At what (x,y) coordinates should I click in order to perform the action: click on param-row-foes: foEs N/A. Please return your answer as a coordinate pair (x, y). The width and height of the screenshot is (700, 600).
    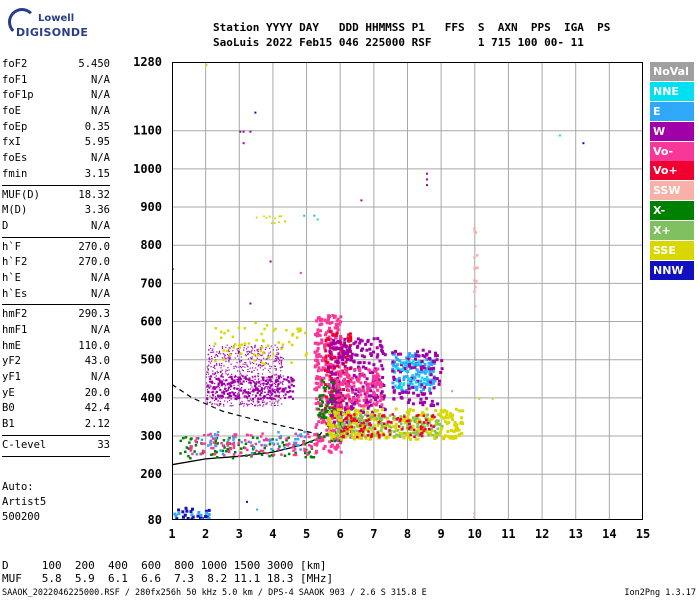
    Looking at the image, I should click on (56, 159).